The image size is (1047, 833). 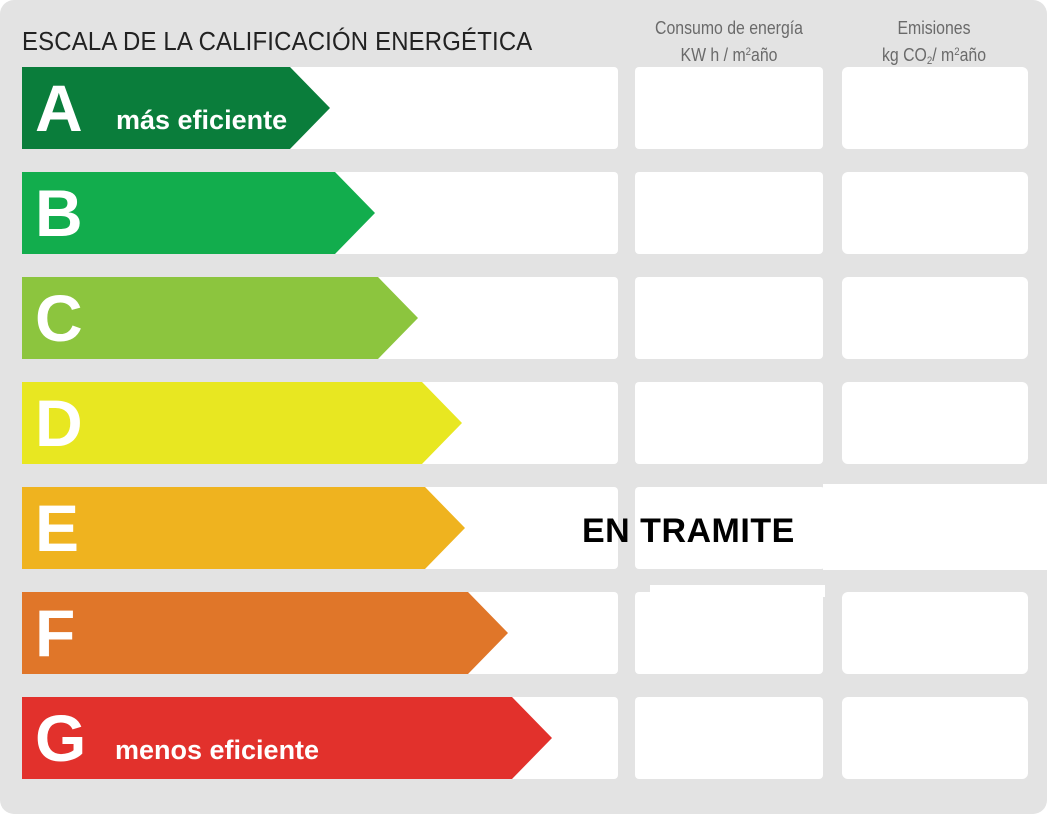 I want to click on energy-cell-g, so click(x=729, y=738).